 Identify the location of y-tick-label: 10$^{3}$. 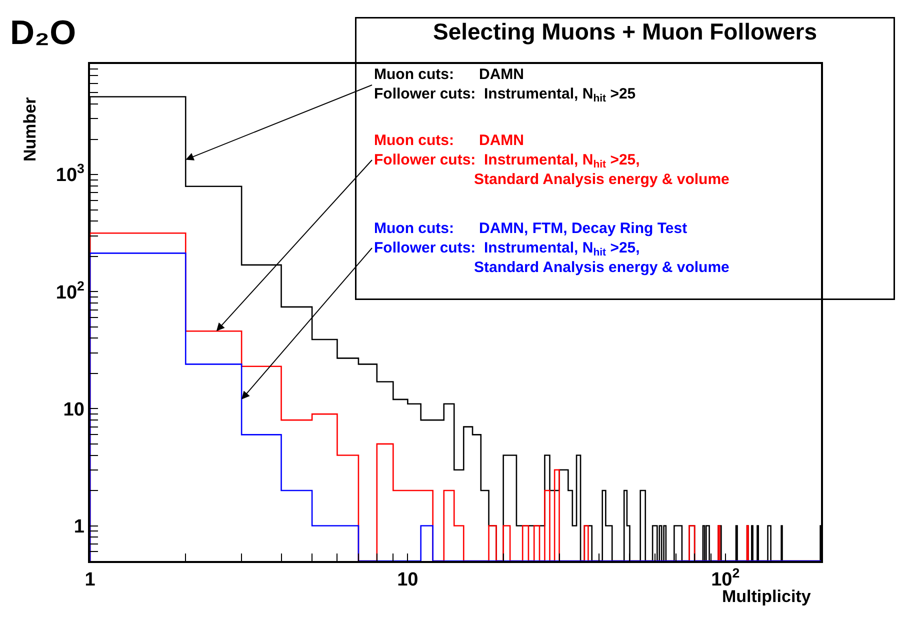
(70, 173).